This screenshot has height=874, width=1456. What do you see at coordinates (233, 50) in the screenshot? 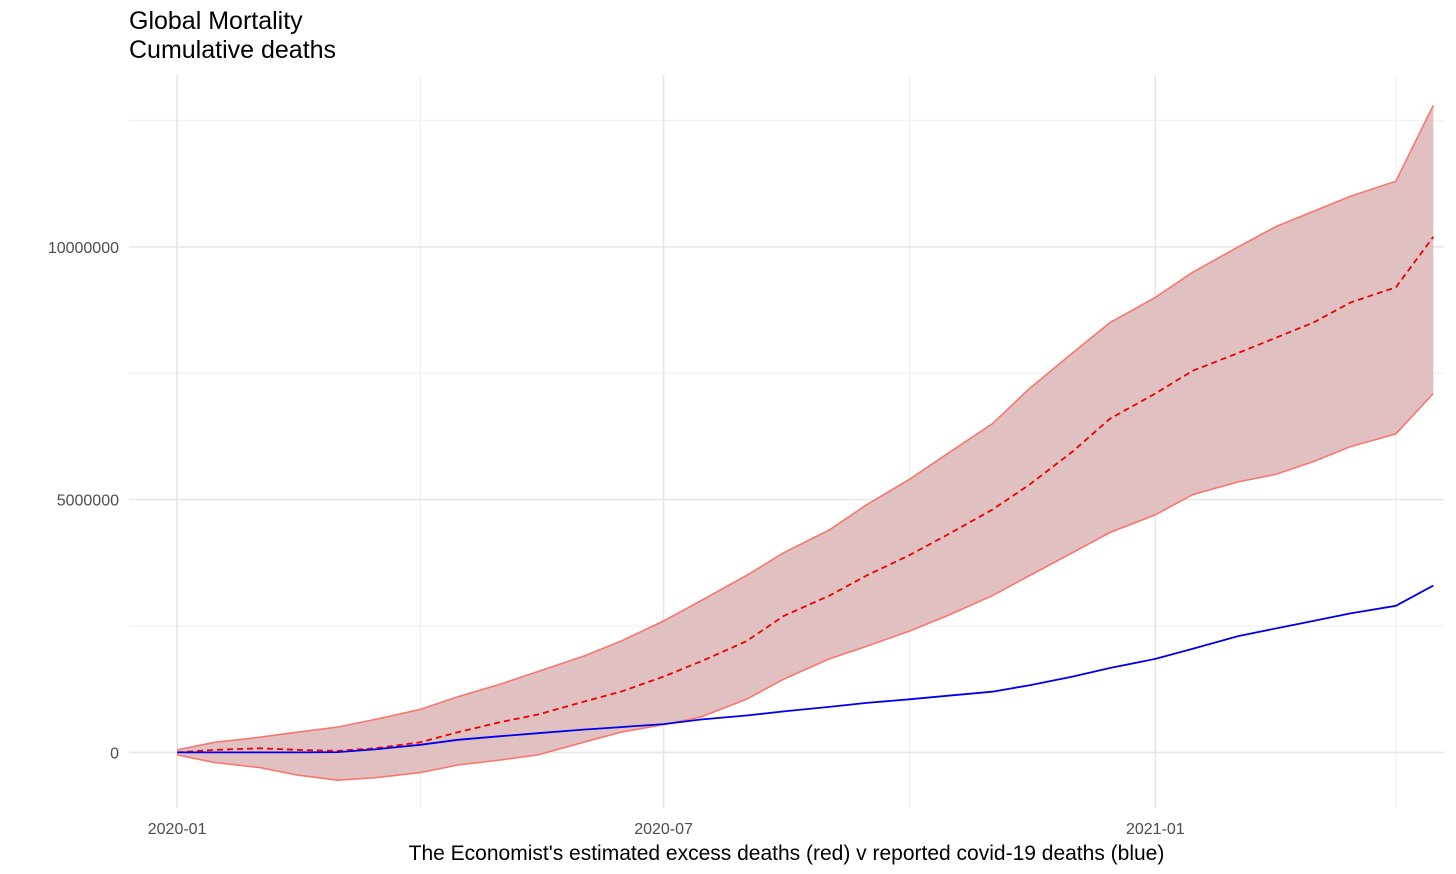
I see `chart-subtitle: Cumulative deaths` at bounding box center [233, 50].